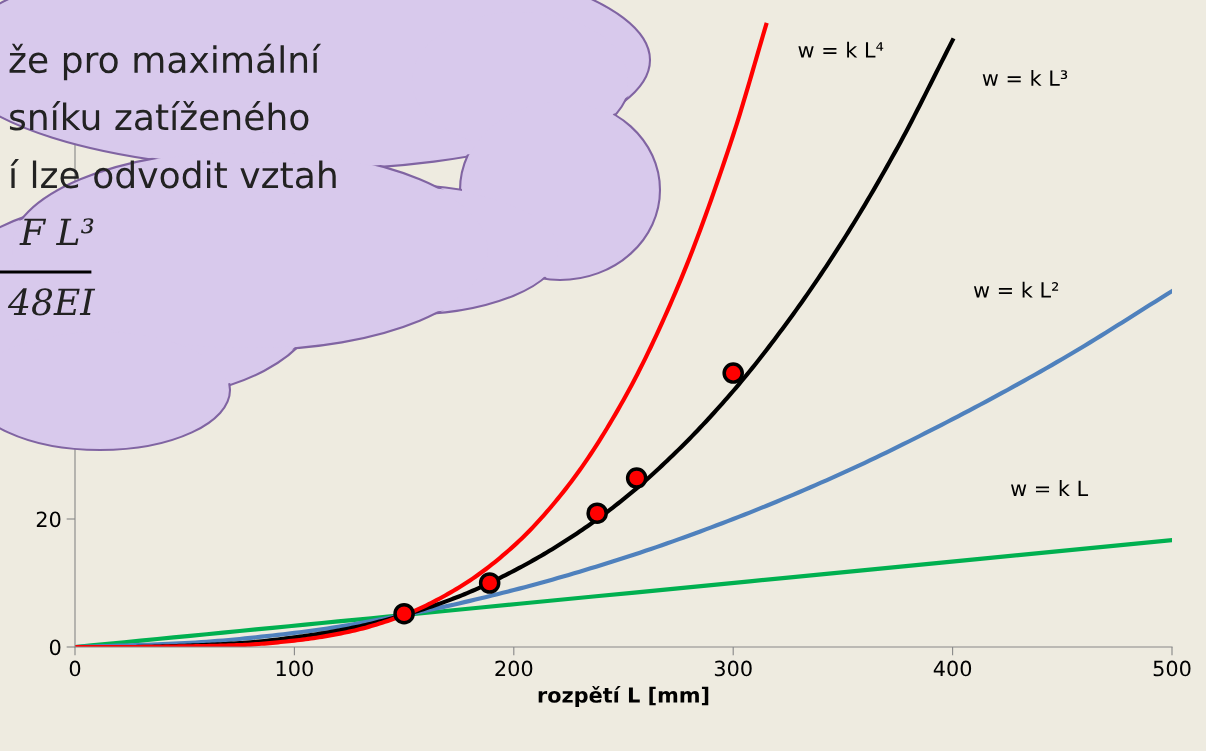  I want to click on x-tick-label: 0, so click(75, 668).